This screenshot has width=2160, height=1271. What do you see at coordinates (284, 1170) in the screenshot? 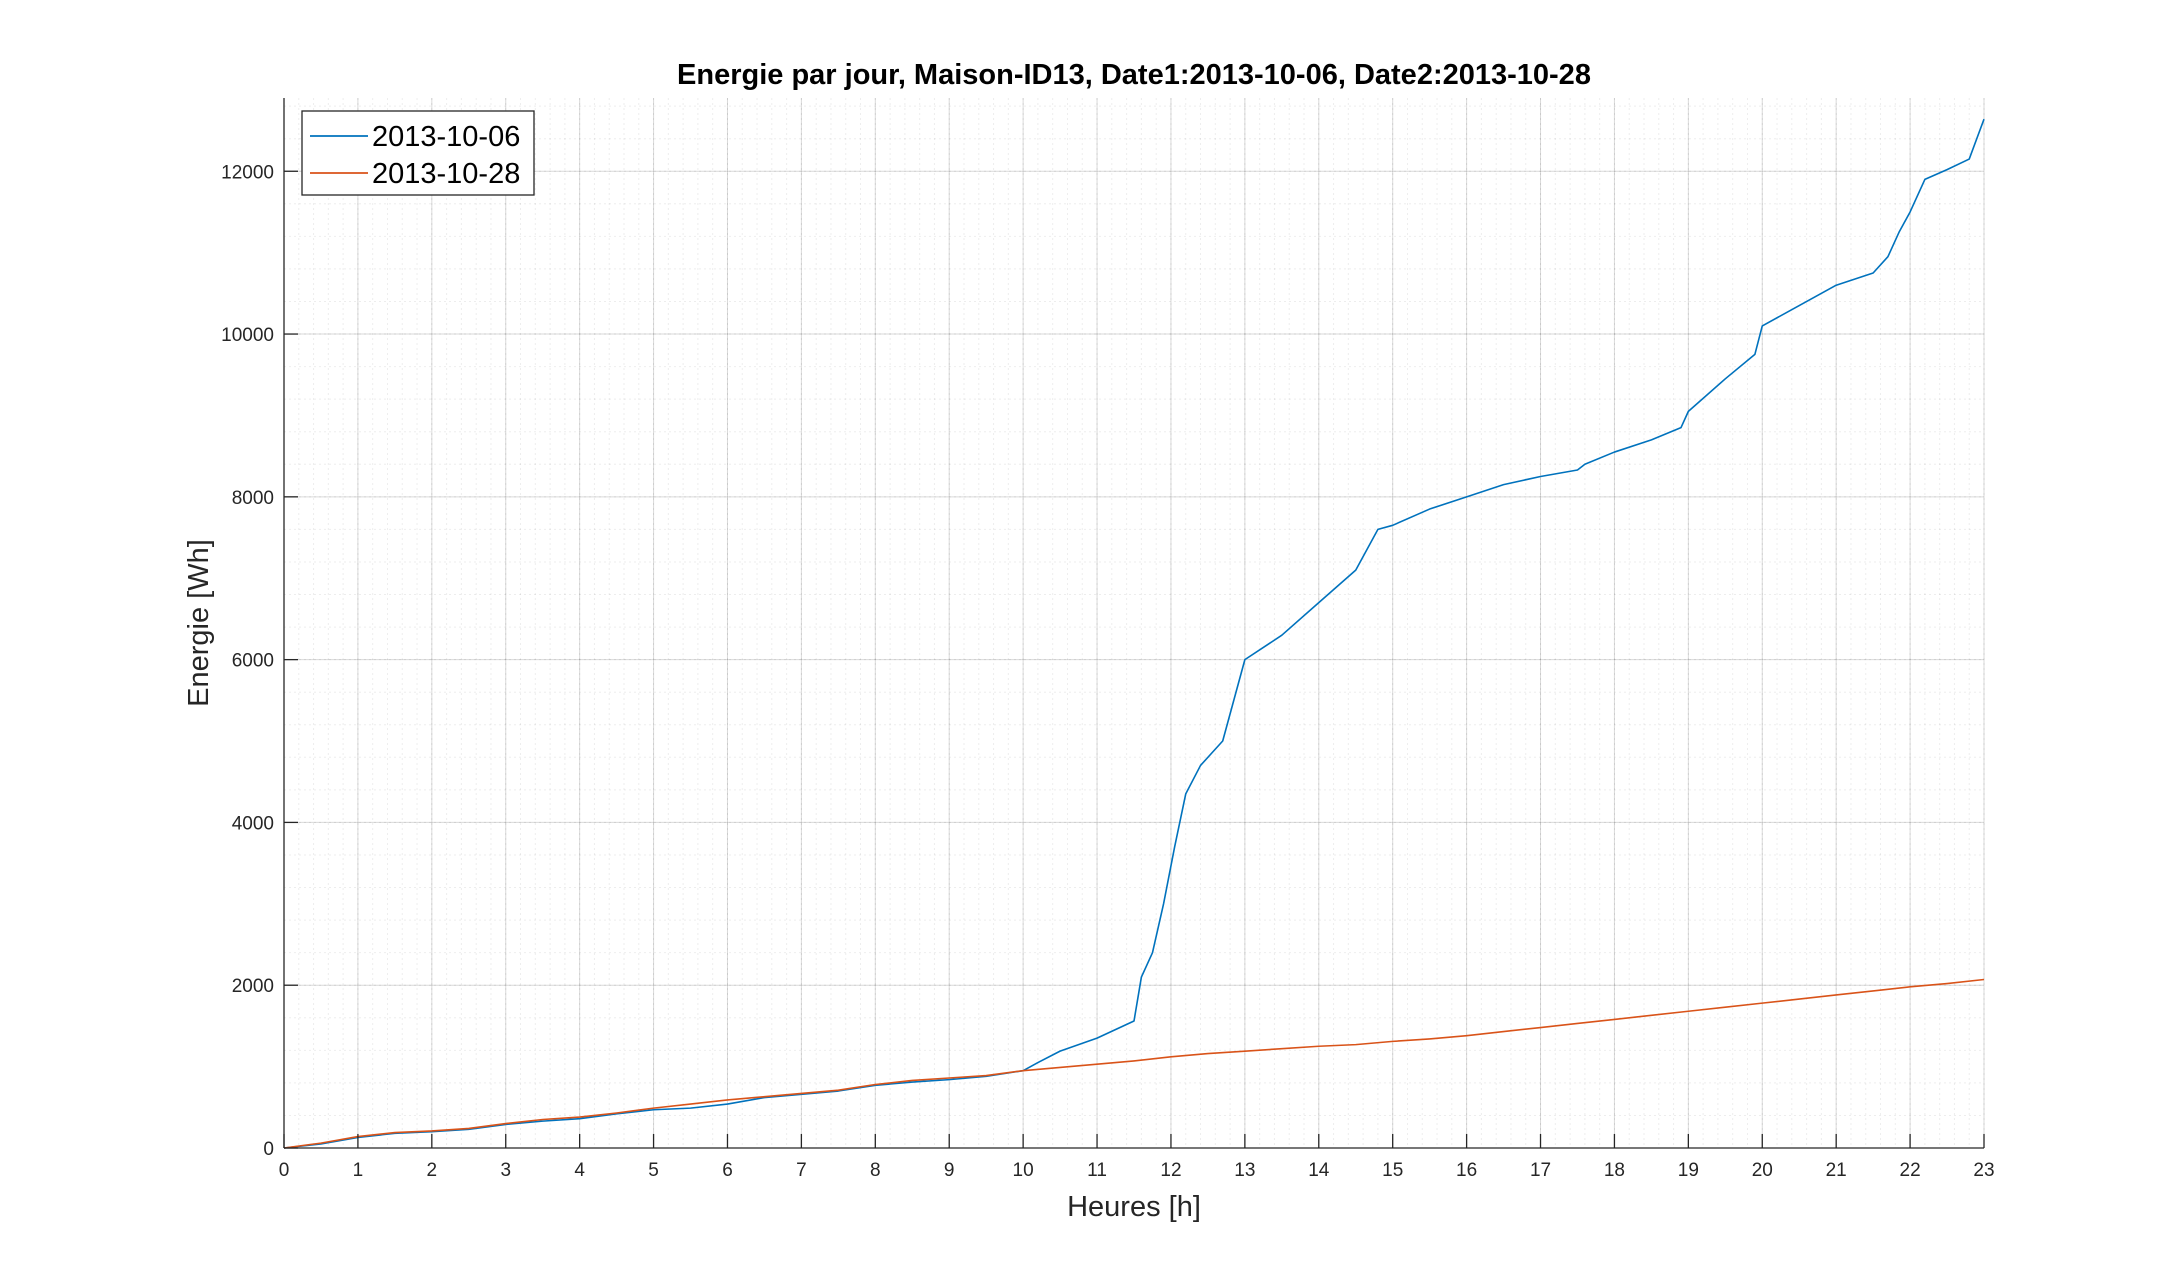
I see `x-tick-label: 0` at bounding box center [284, 1170].